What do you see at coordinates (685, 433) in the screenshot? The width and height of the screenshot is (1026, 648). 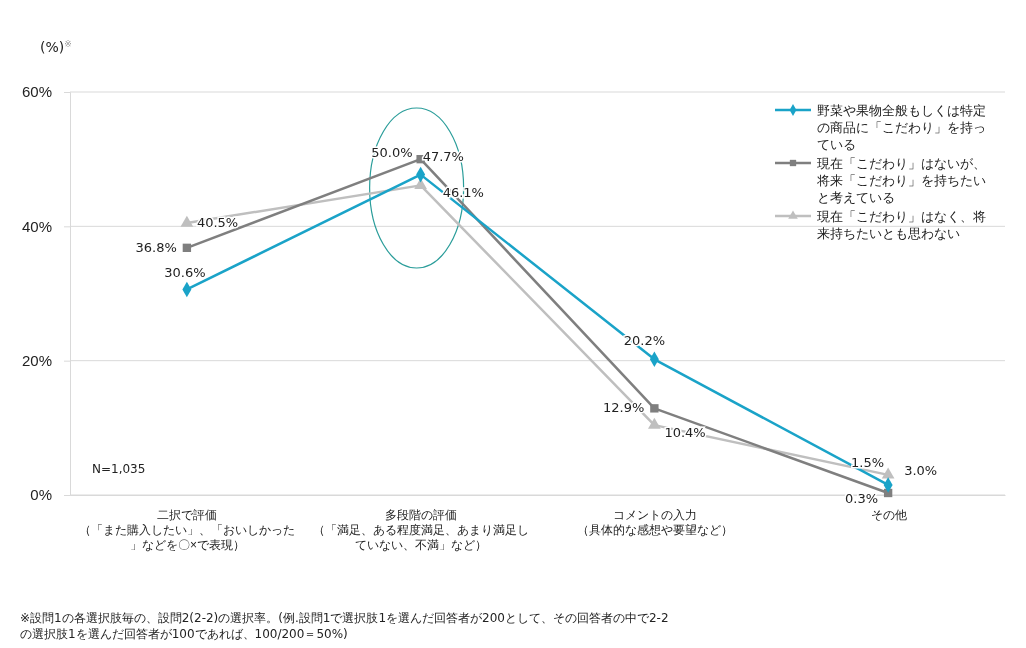 I see `text: 10.4%` at bounding box center [685, 433].